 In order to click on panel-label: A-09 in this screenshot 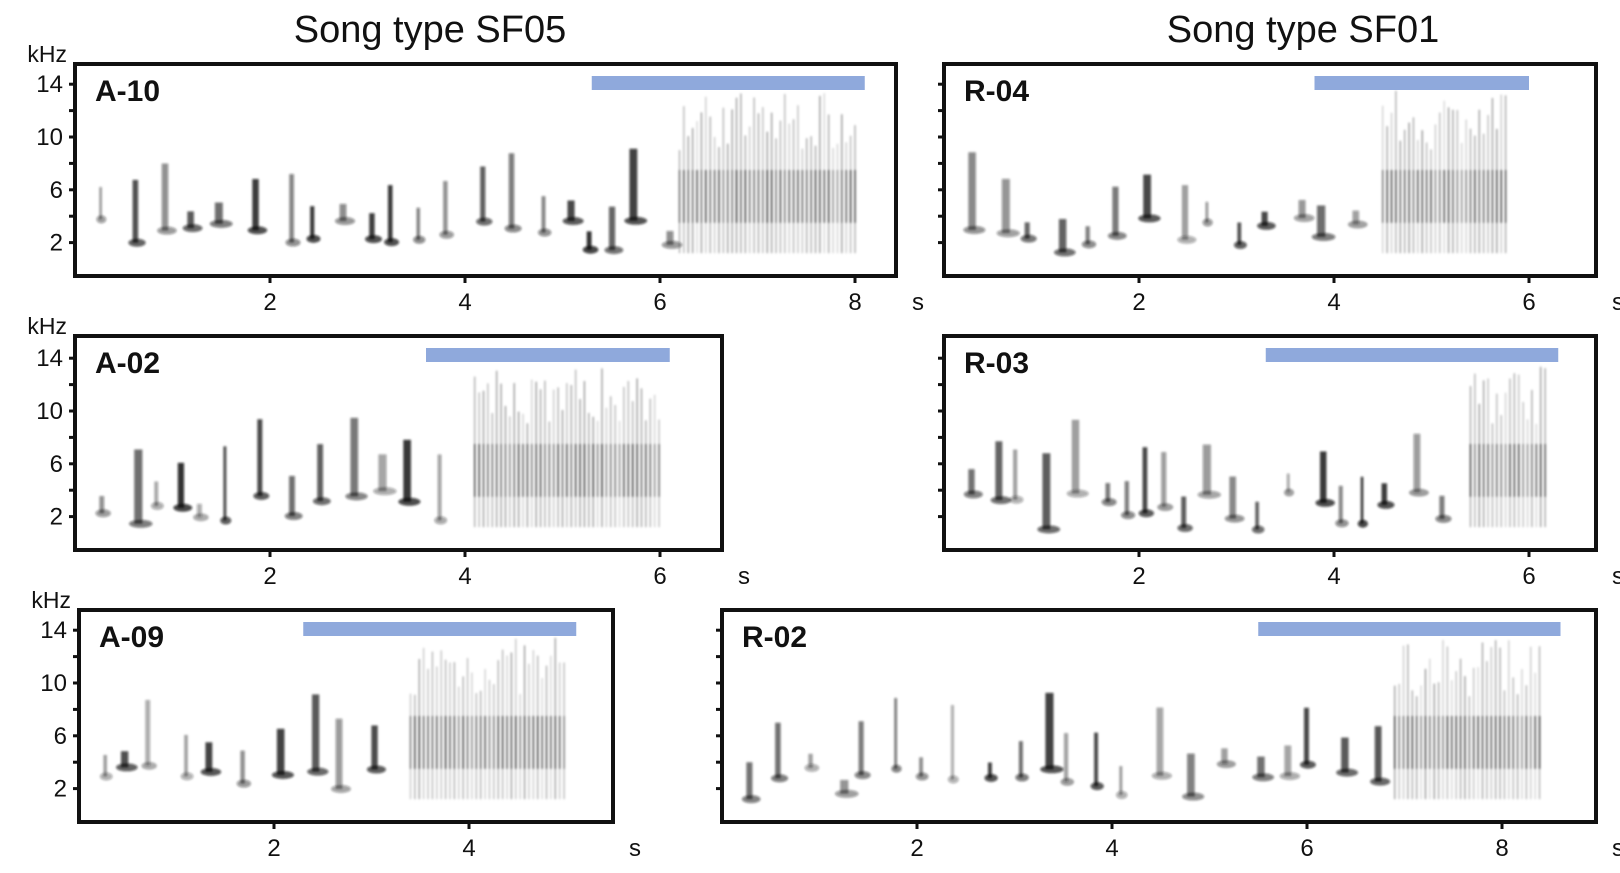, I will do `click(131, 637)`.